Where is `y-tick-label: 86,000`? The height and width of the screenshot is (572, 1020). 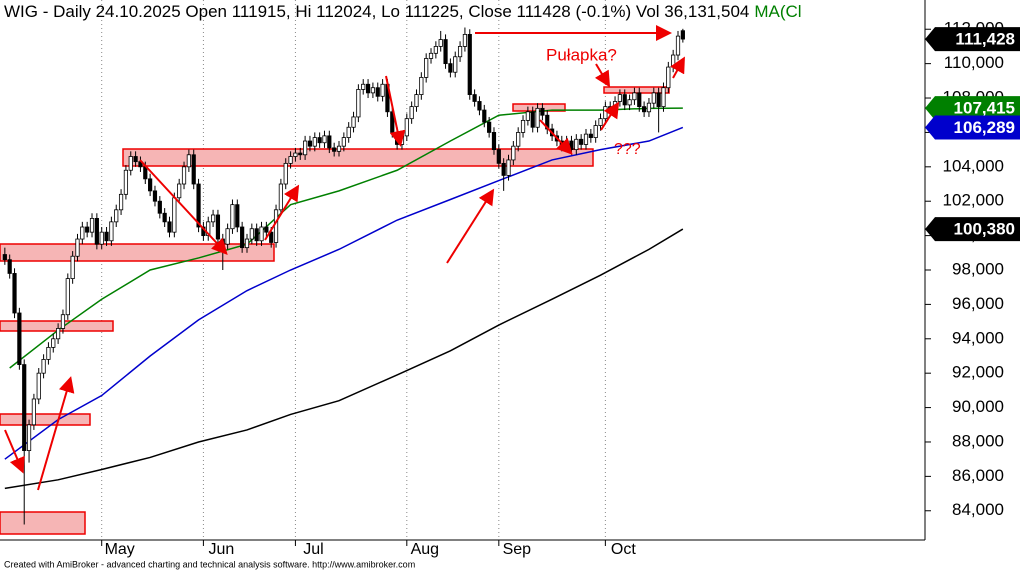 y-tick-label: 86,000 is located at coordinates (978, 475).